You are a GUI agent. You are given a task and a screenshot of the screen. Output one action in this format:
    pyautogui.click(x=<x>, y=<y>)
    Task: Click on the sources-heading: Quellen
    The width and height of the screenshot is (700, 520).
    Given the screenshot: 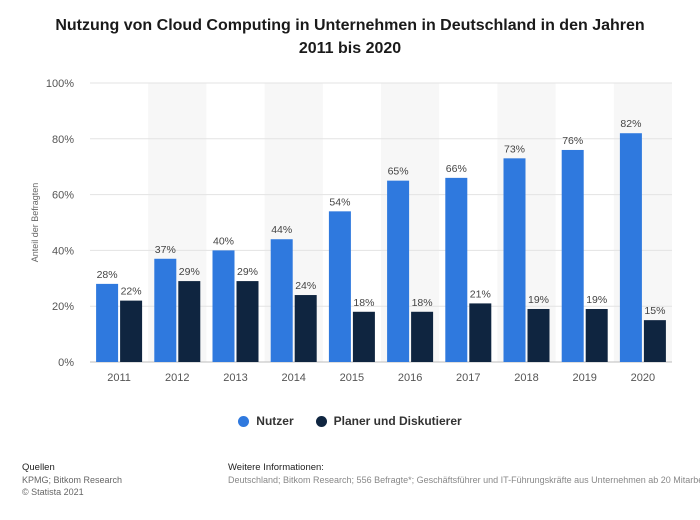 What is the action you would take?
    pyautogui.click(x=38, y=467)
    